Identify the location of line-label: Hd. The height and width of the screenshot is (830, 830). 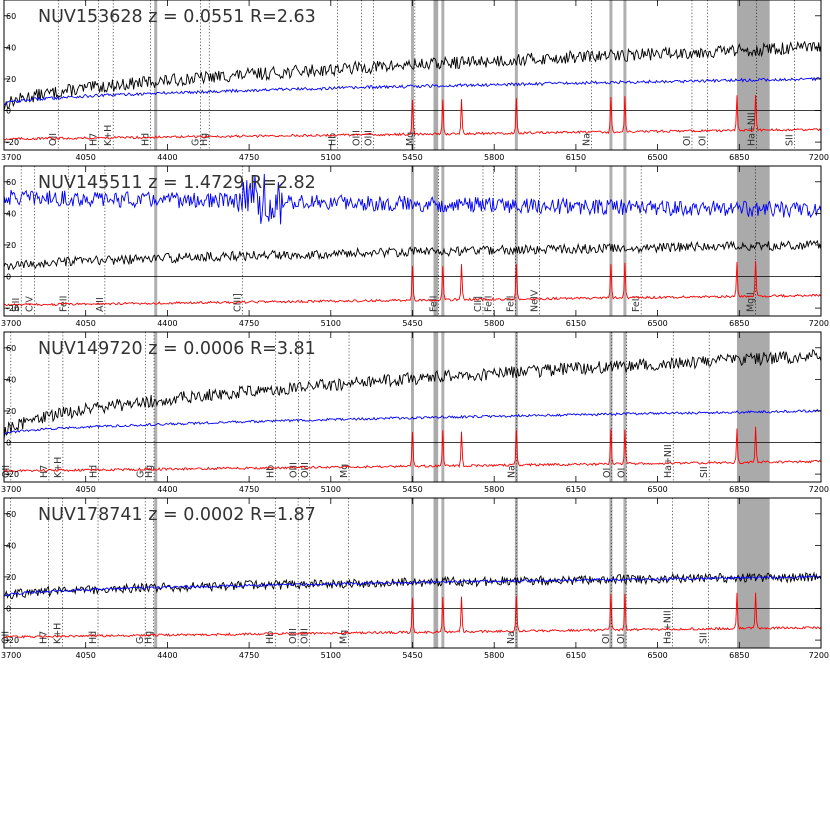
(146, 139).